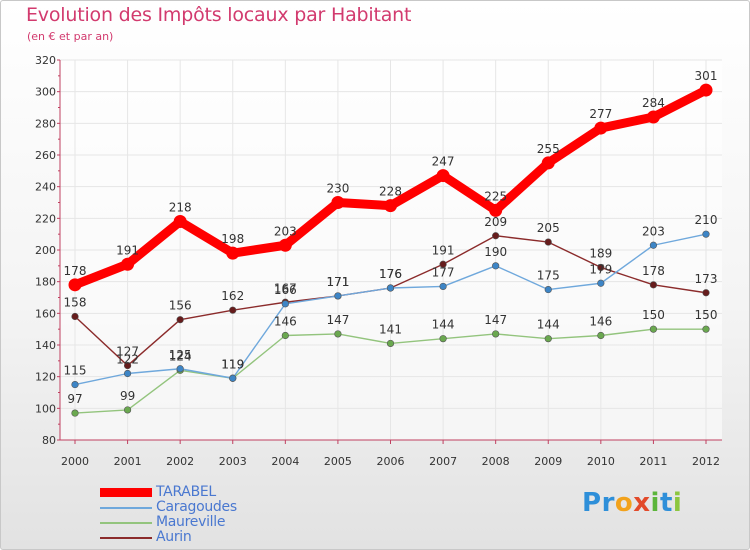 This screenshot has width=750, height=550. What do you see at coordinates (495, 252) in the screenshot?
I see `data-label: 190` at bounding box center [495, 252].